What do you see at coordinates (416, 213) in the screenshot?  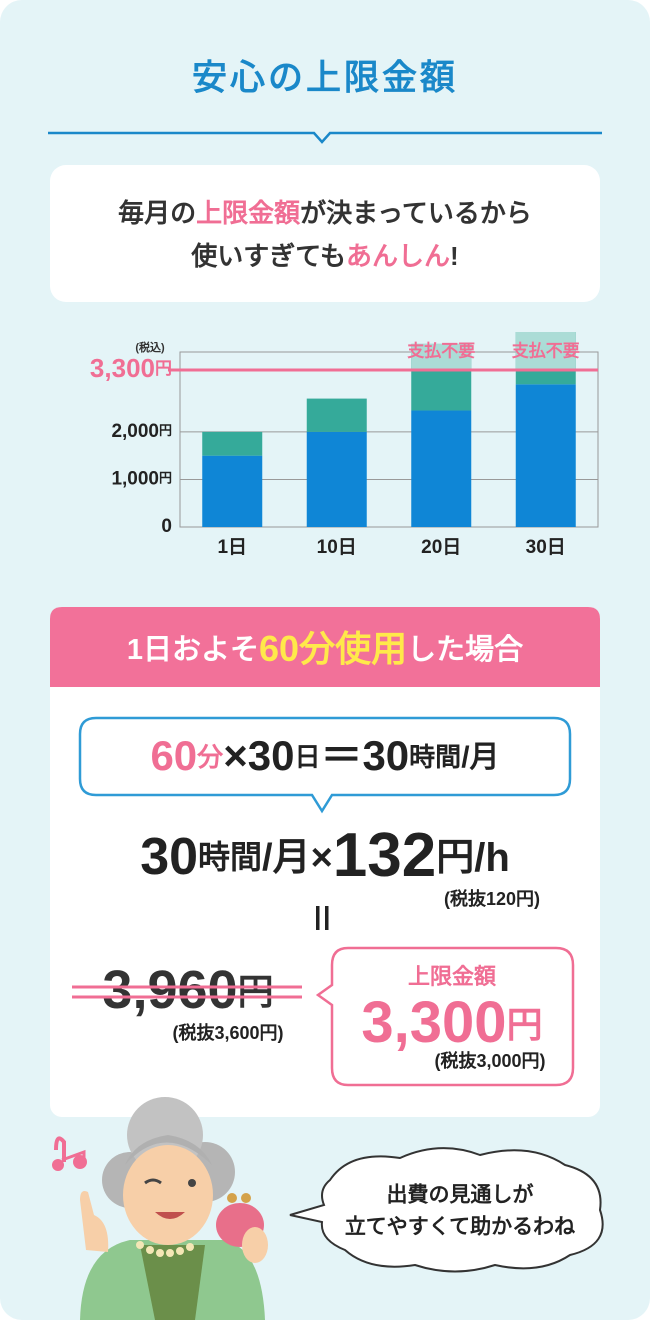 I see `intro-text: が決まっているから` at bounding box center [416, 213].